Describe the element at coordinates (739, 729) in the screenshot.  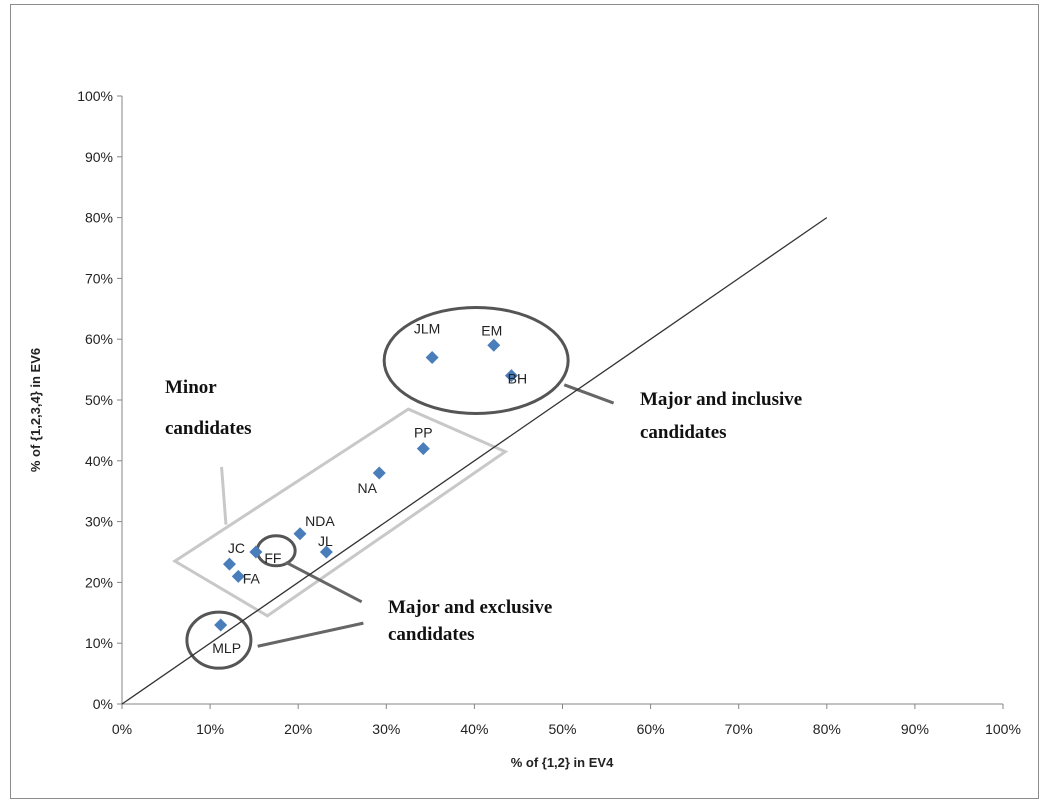
I see `x-tick-label: 70%` at that location.